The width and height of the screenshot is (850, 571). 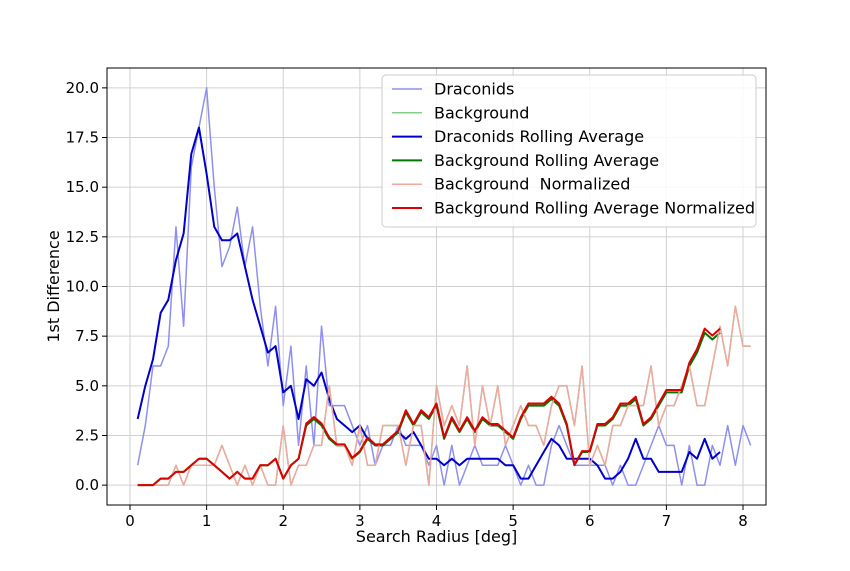 I want to click on y-axis-label: 1st Difference, so click(x=53, y=286).